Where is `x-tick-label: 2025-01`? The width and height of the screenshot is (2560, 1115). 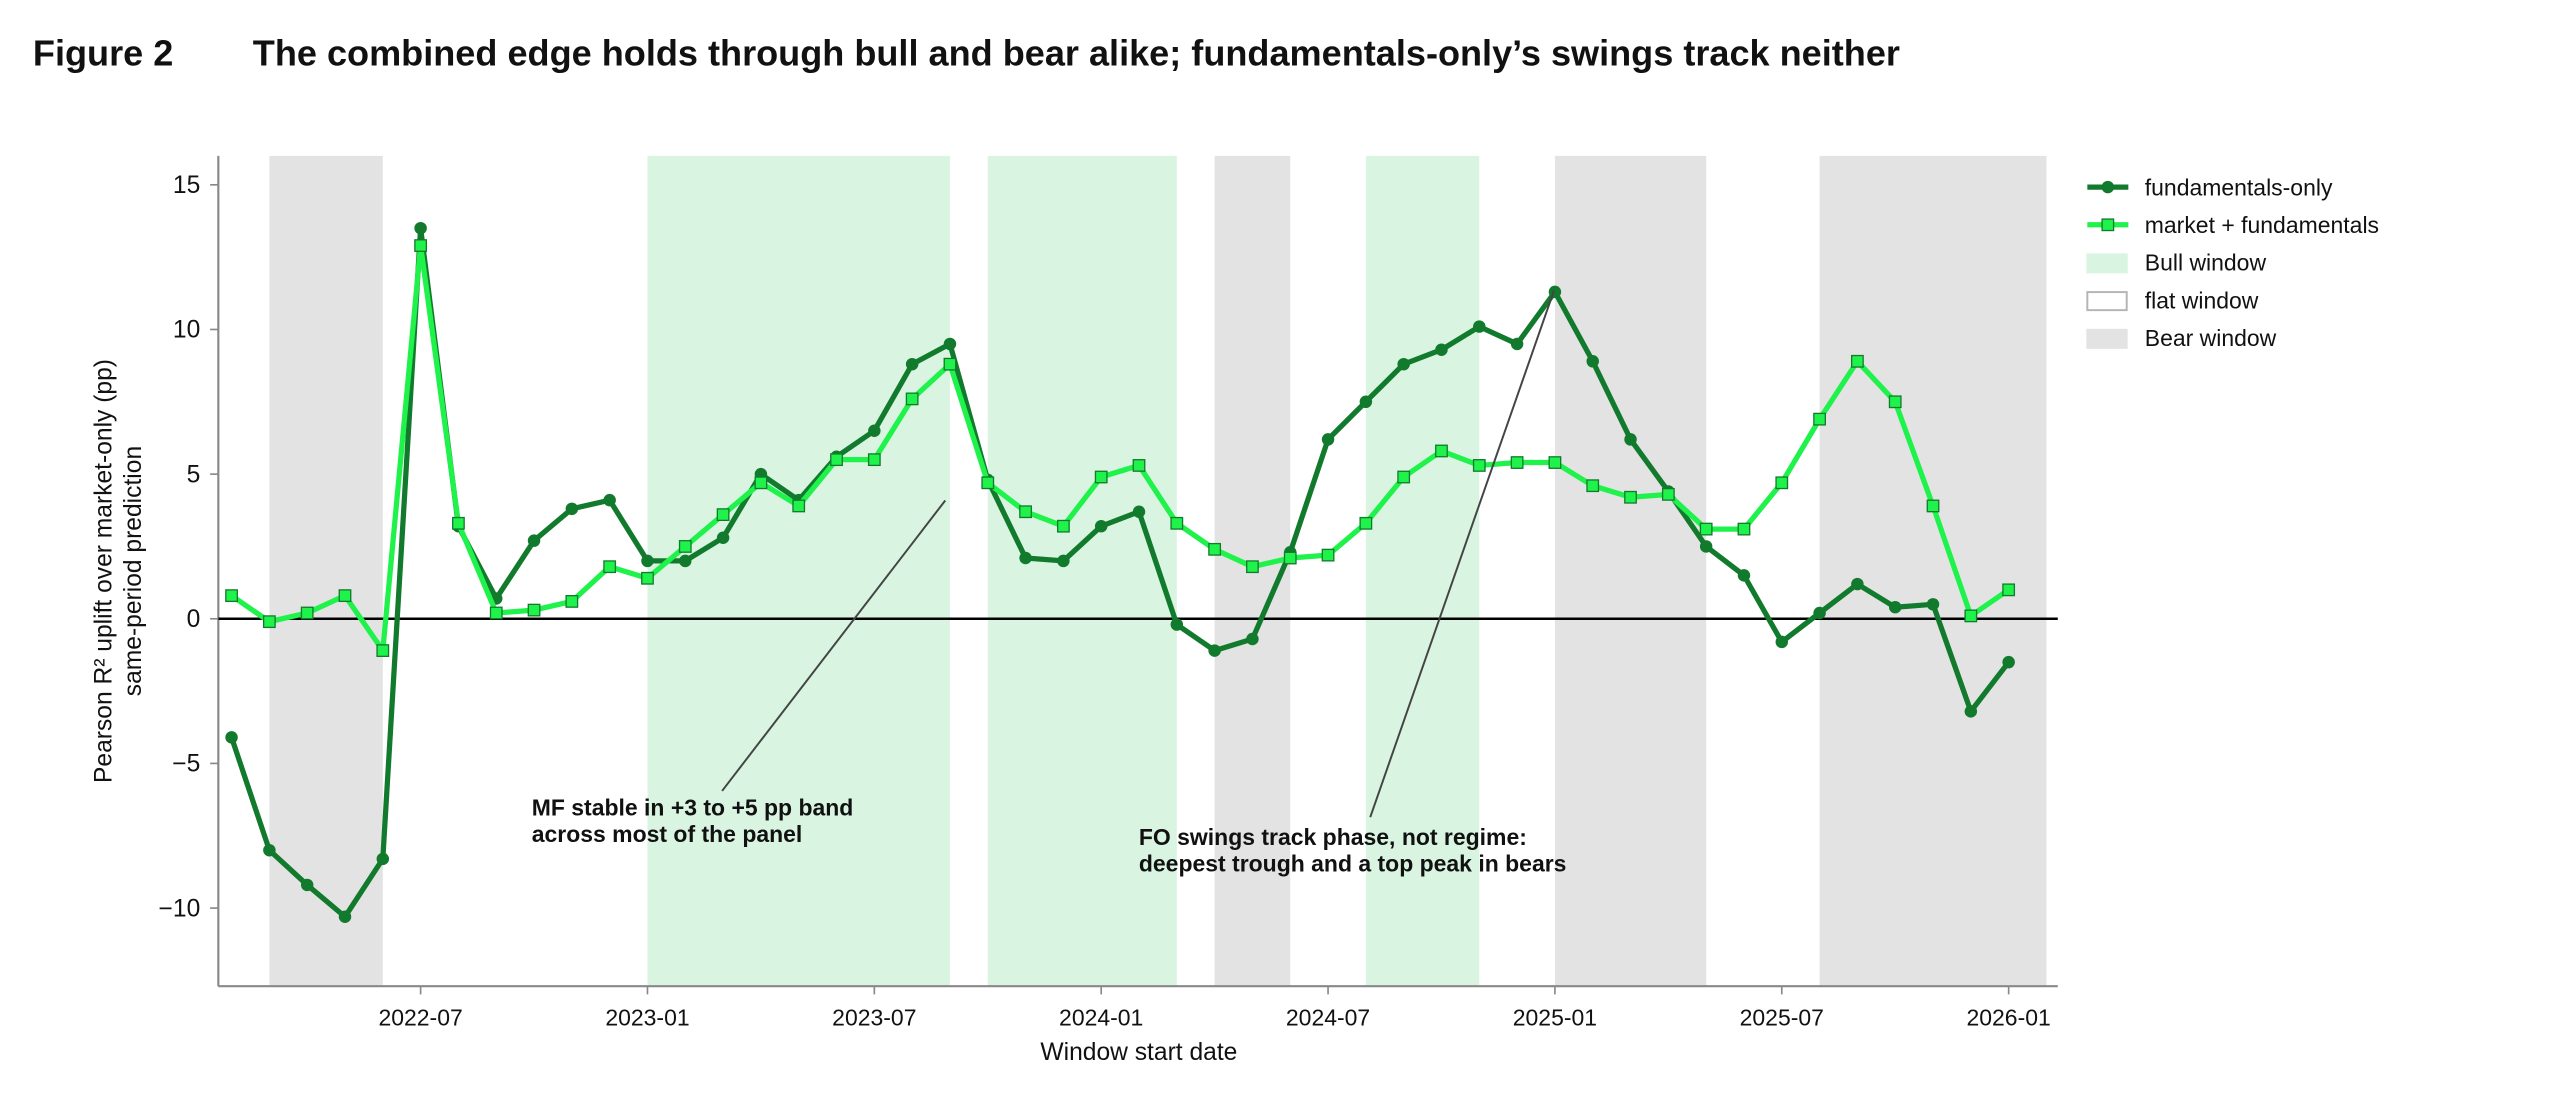 x-tick-label: 2025-01 is located at coordinates (1555, 1018).